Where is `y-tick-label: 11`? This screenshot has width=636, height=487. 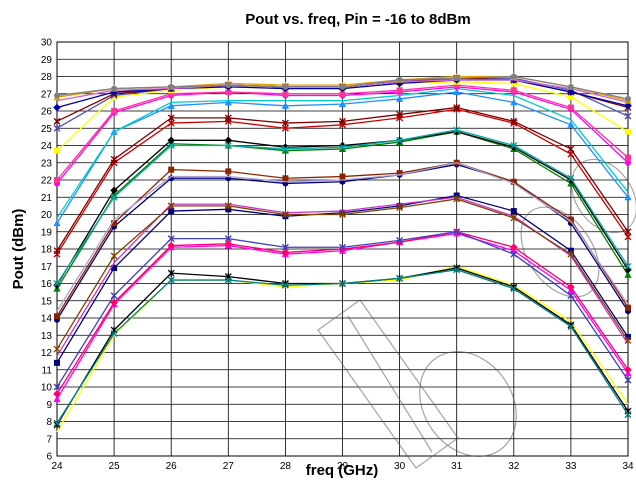
y-tick-label: 11 is located at coordinates (47, 370).